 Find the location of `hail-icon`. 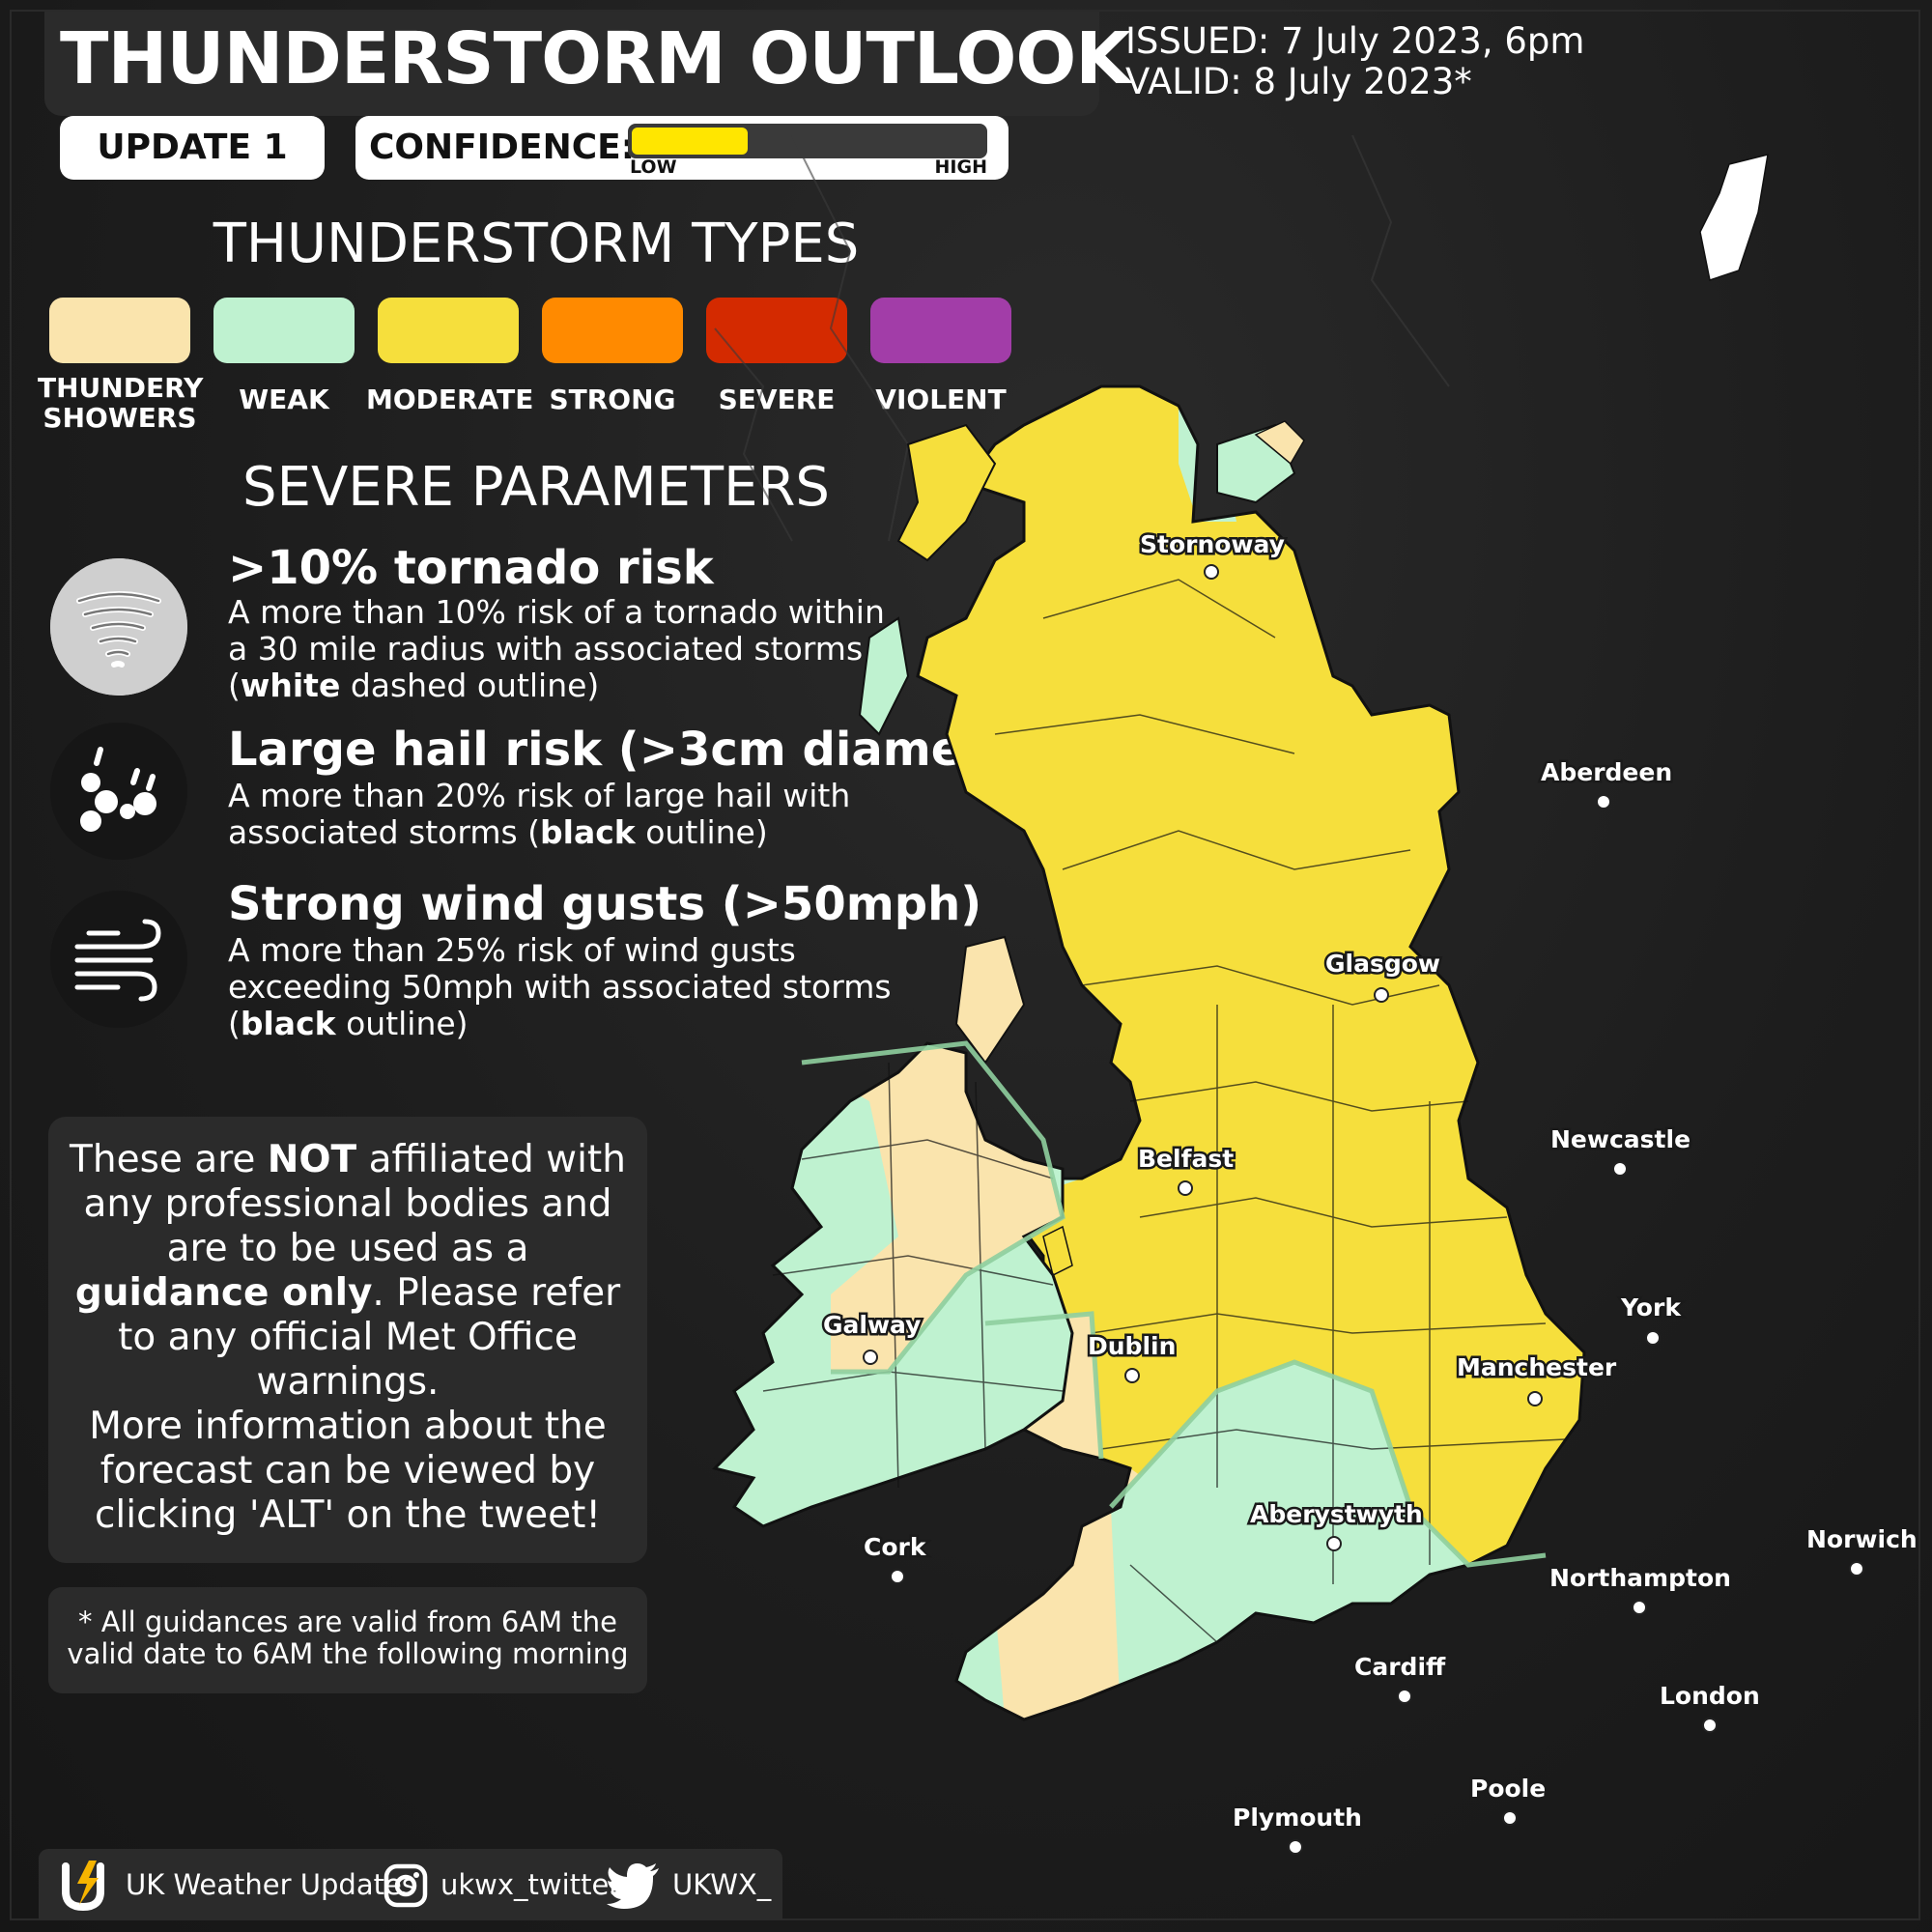

hail-icon is located at coordinates (118, 791).